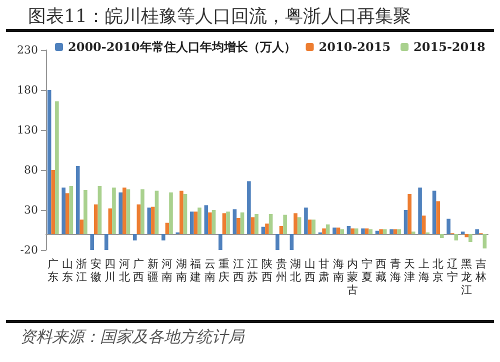 This screenshot has width=500, height=362. I want to click on x-tick-label: 重庆, so click(224, 271).